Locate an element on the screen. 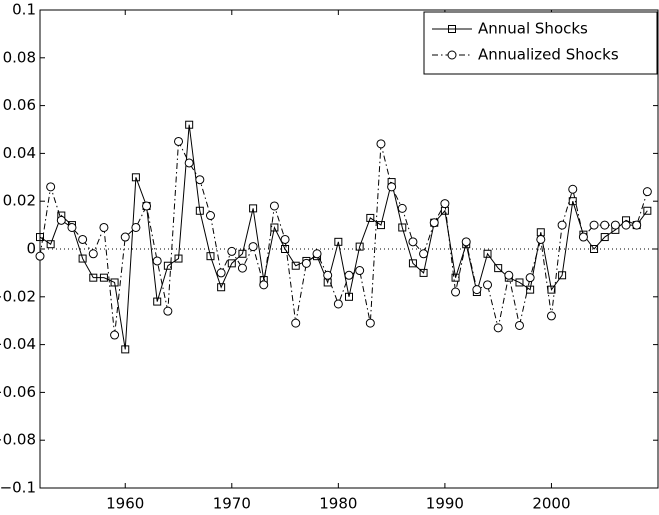  y-tick-label: −0.06 is located at coordinates (18, 392).